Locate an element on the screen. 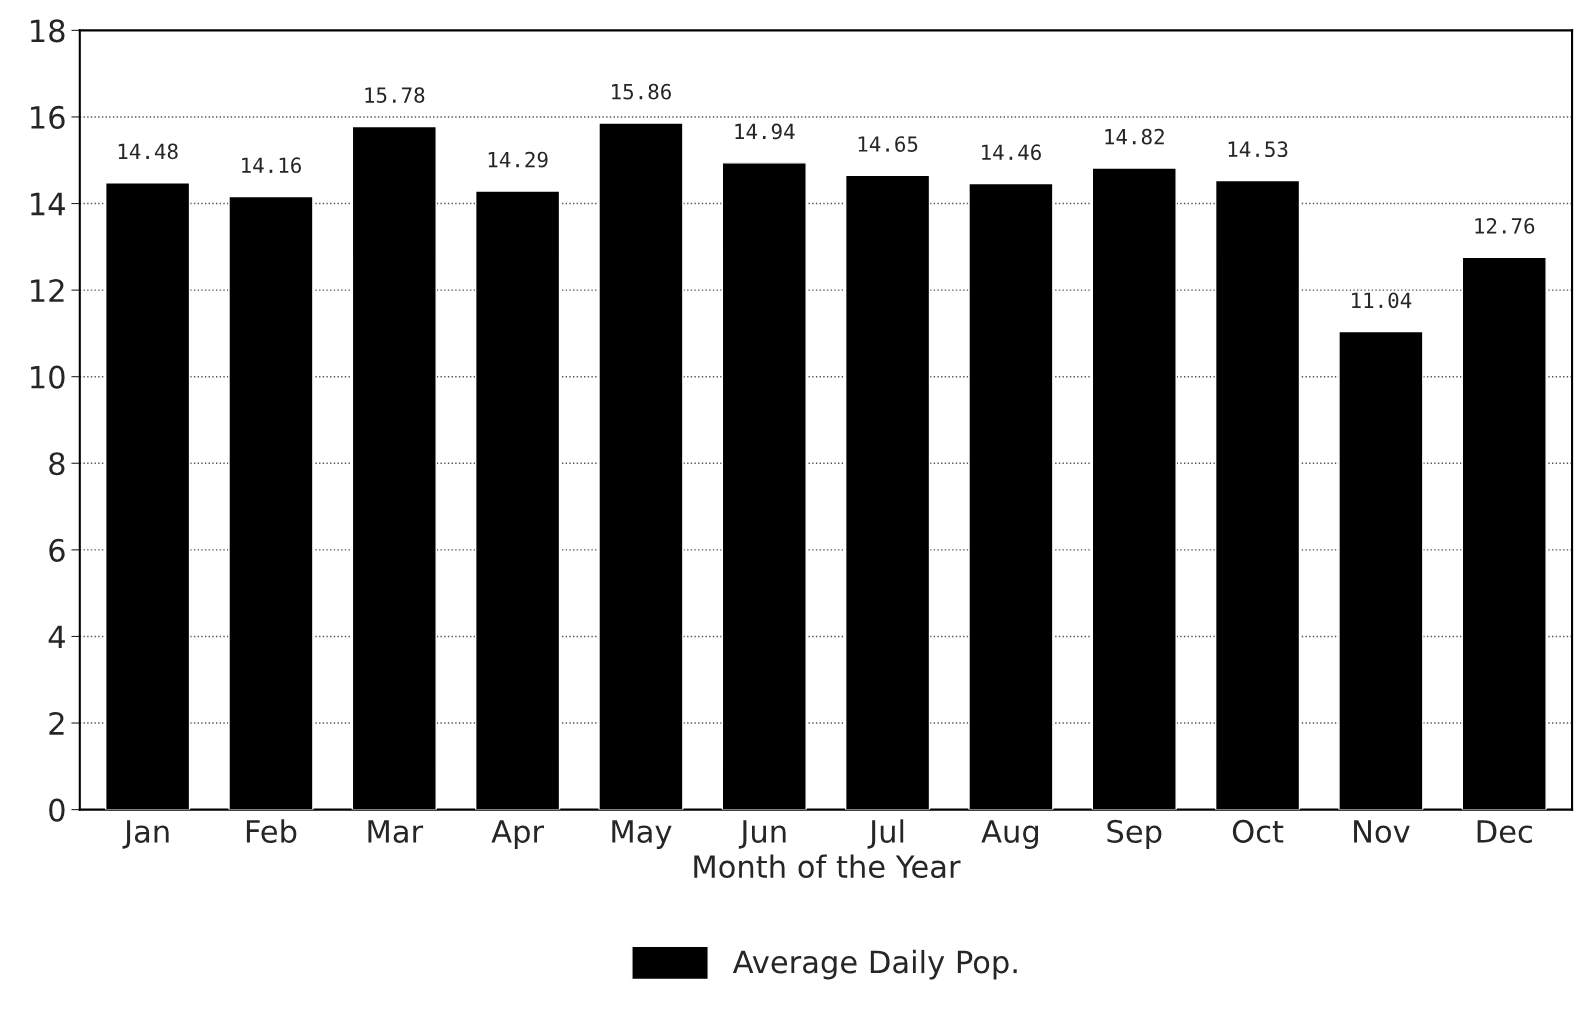 This screenshot has width=1596, height=1012. y-tick-label: 16 is located at coordinates (48, 117).